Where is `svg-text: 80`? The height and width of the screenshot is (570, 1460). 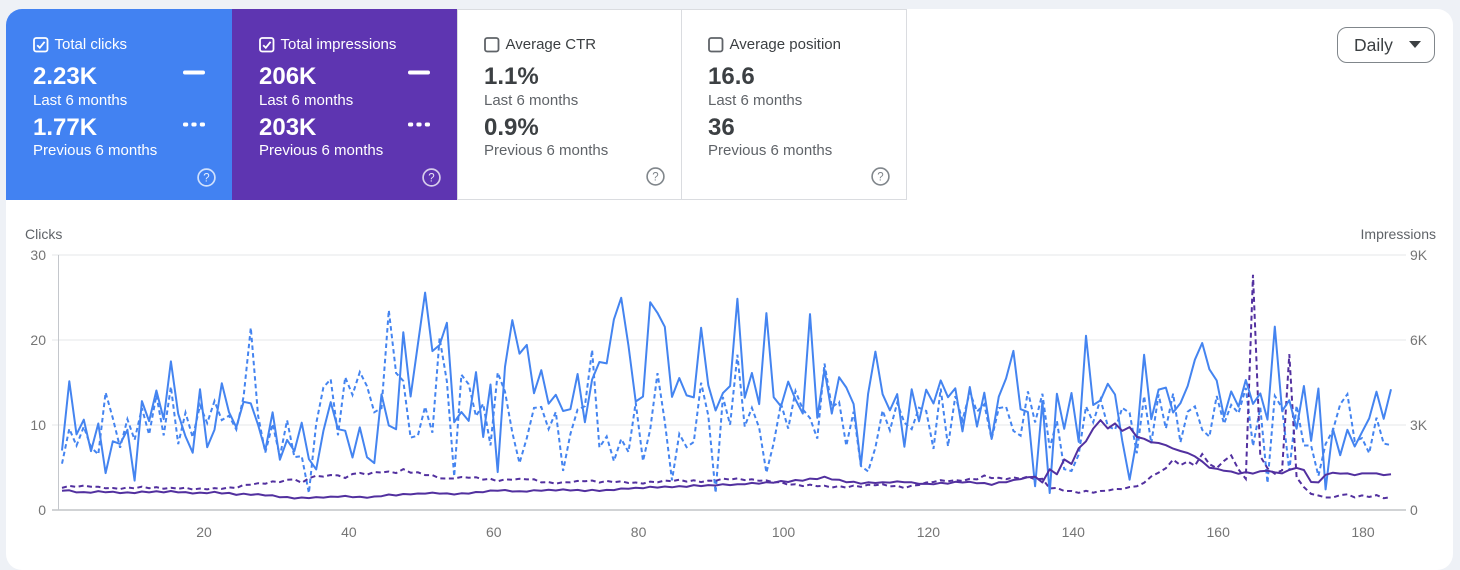 svg-text: 80 is located at coordinates (639, 532).